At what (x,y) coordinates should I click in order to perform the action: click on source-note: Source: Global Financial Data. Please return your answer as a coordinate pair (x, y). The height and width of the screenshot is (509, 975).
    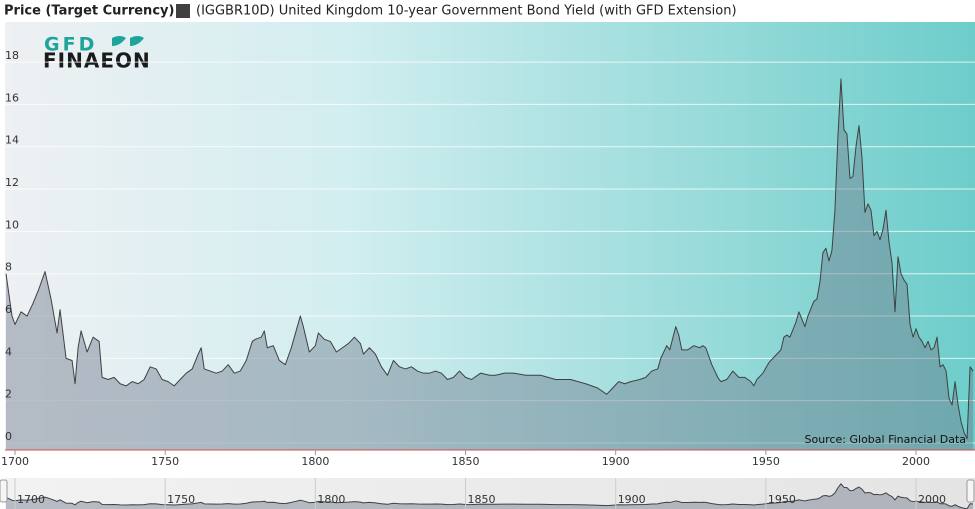
    Looking at the image, I should click on (886, 439).